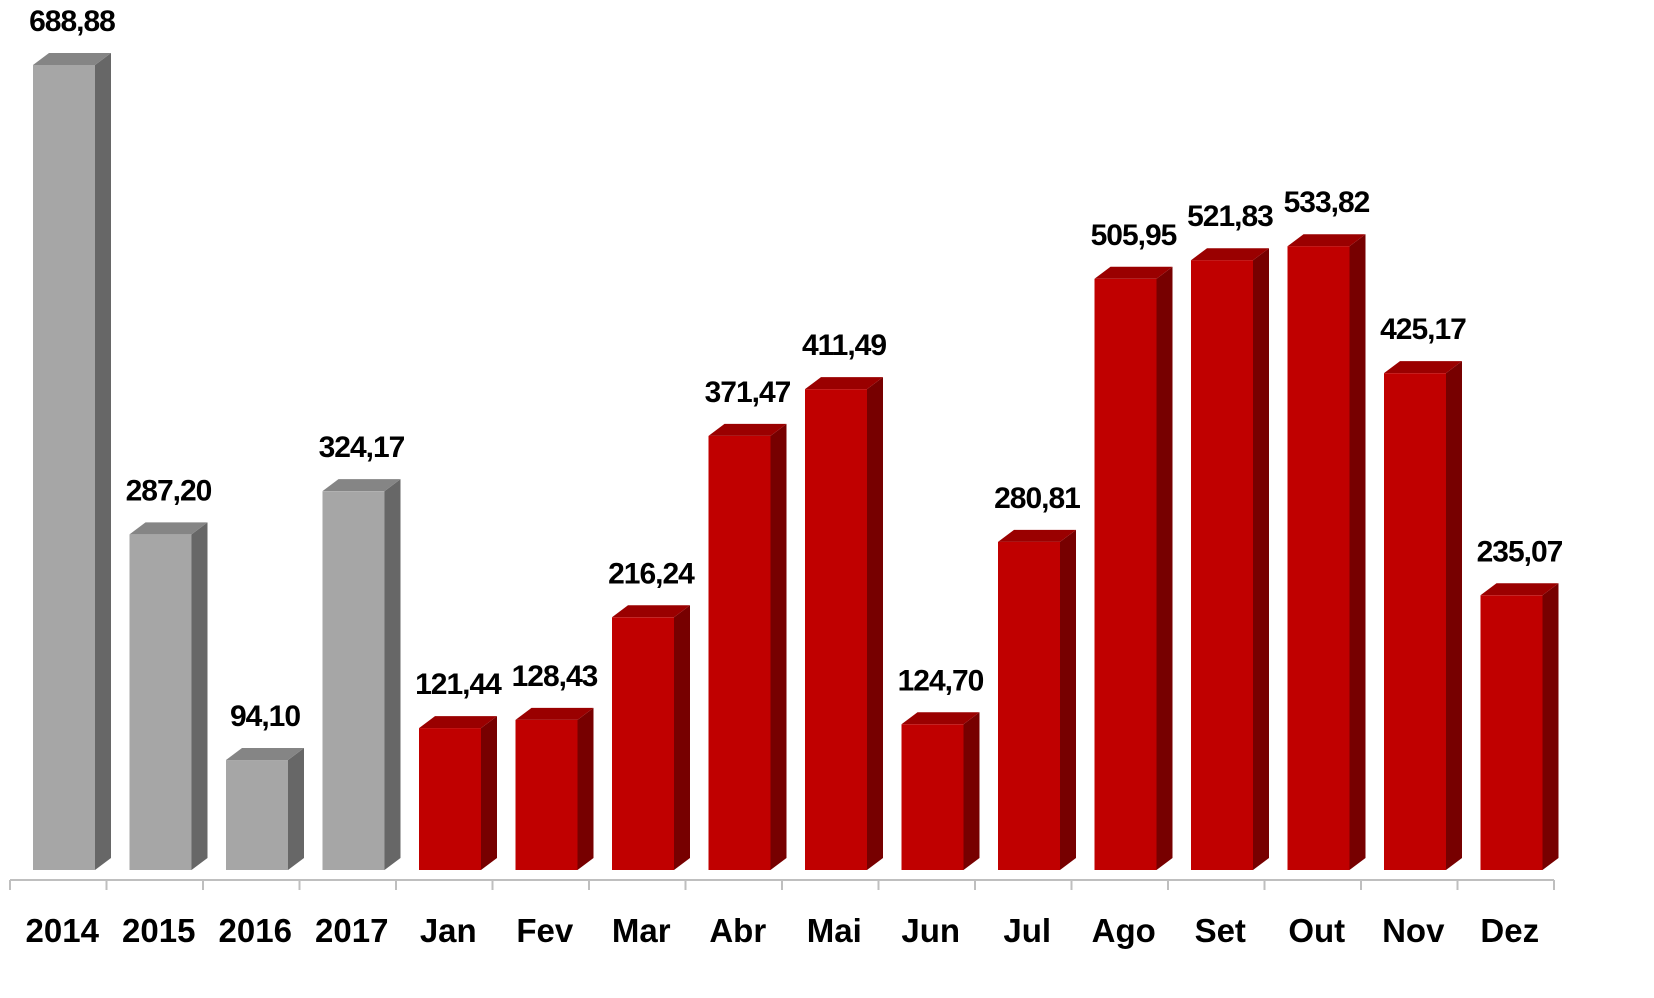 This screenshot has height=998, width=1654. I want to click on data-label: 521,83, so click(1230, 216).